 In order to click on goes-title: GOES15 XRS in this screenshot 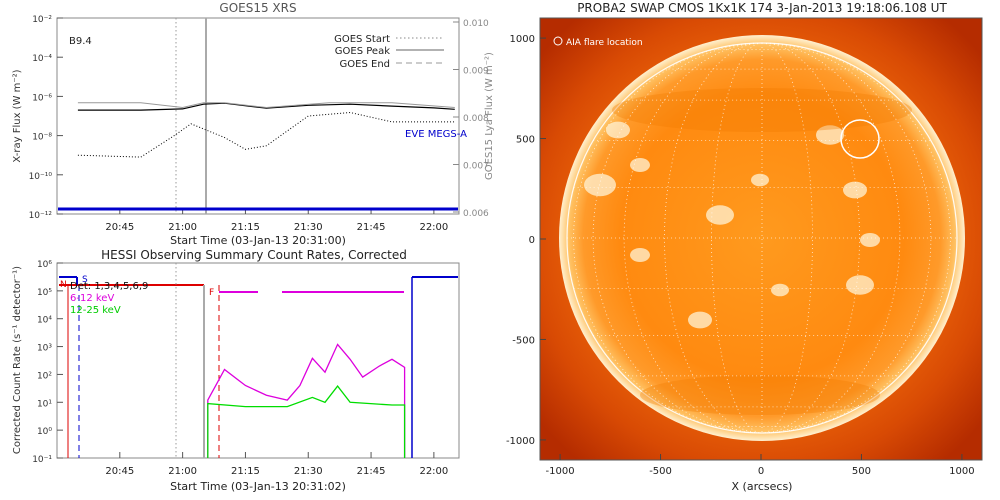, I will do `click(257, 8)`.